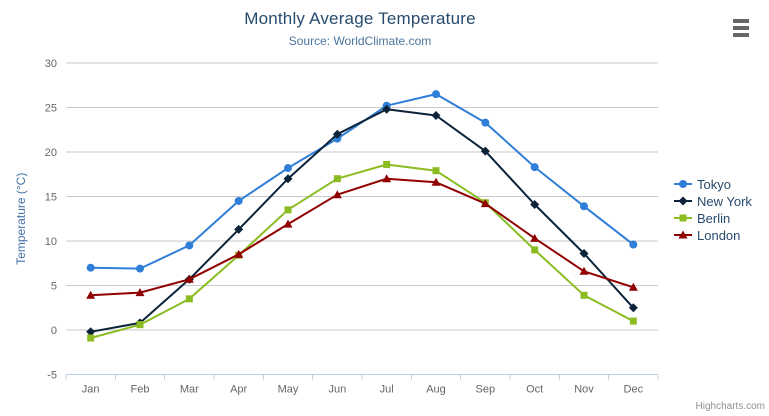  What do you see at coordinates (387, 390) in the screenshot?
I see `x-axis-tick-label: Jul` at bounding box center [387, 390].